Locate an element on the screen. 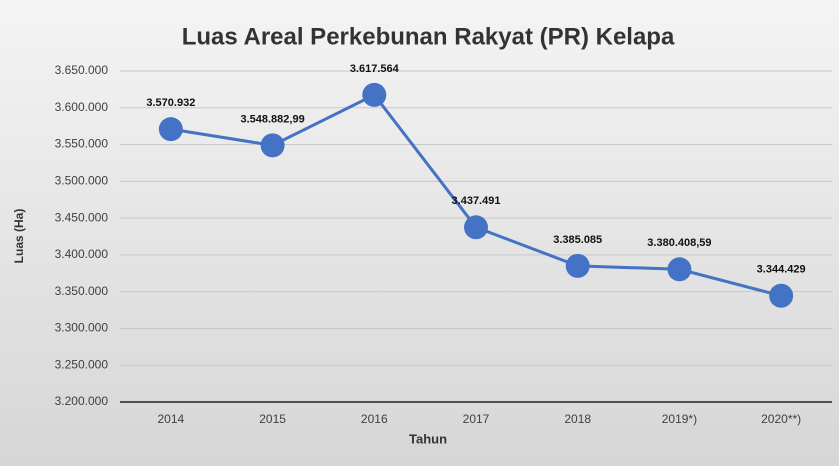 Image resolution: width=839 pixels, height=466 pixels. x-tick-label: 2019*) is located at coordinates (679, 419).